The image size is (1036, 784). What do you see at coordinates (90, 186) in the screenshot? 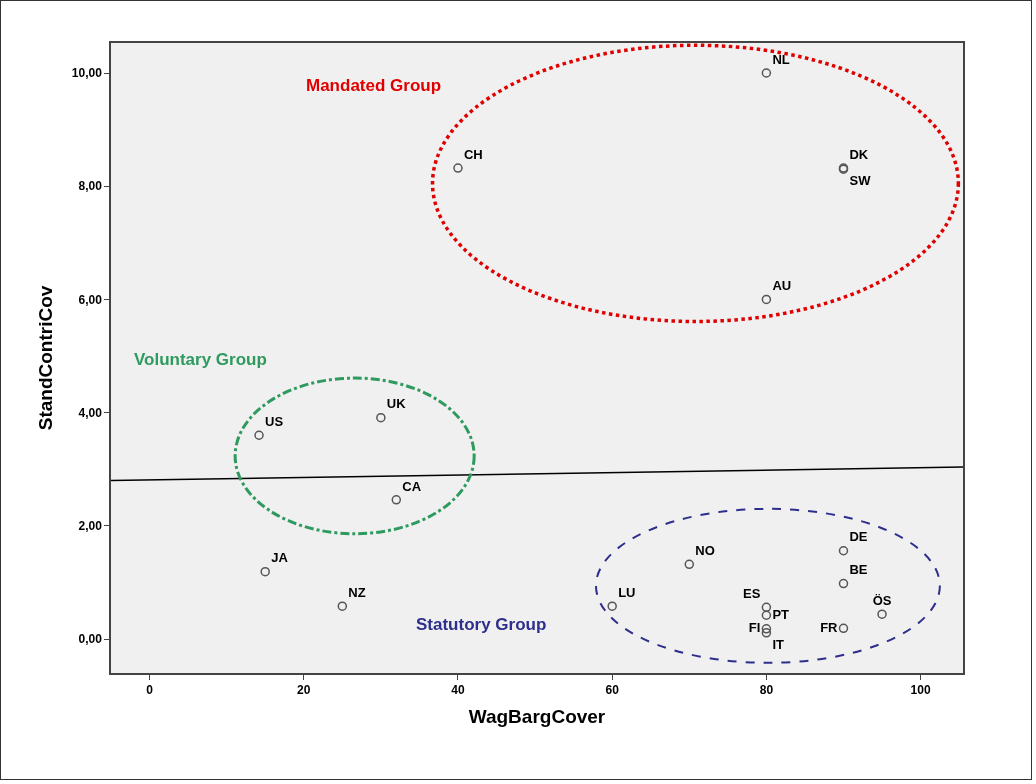
I see `y-tick-label: 8,00` at bounding box center [90, 186].